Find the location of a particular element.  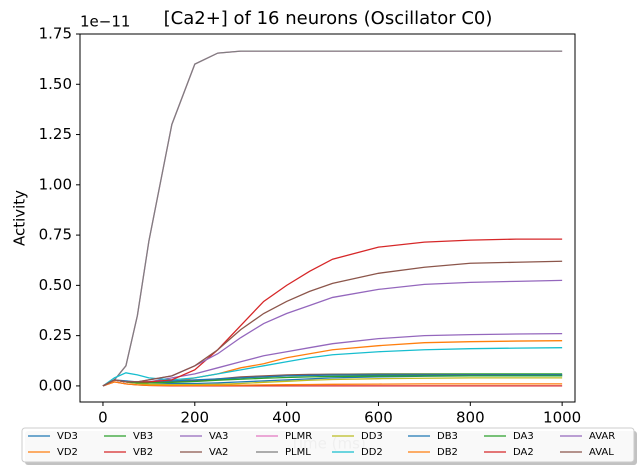

y-tick-label: 1.50 is located at coordinates (55, 84).